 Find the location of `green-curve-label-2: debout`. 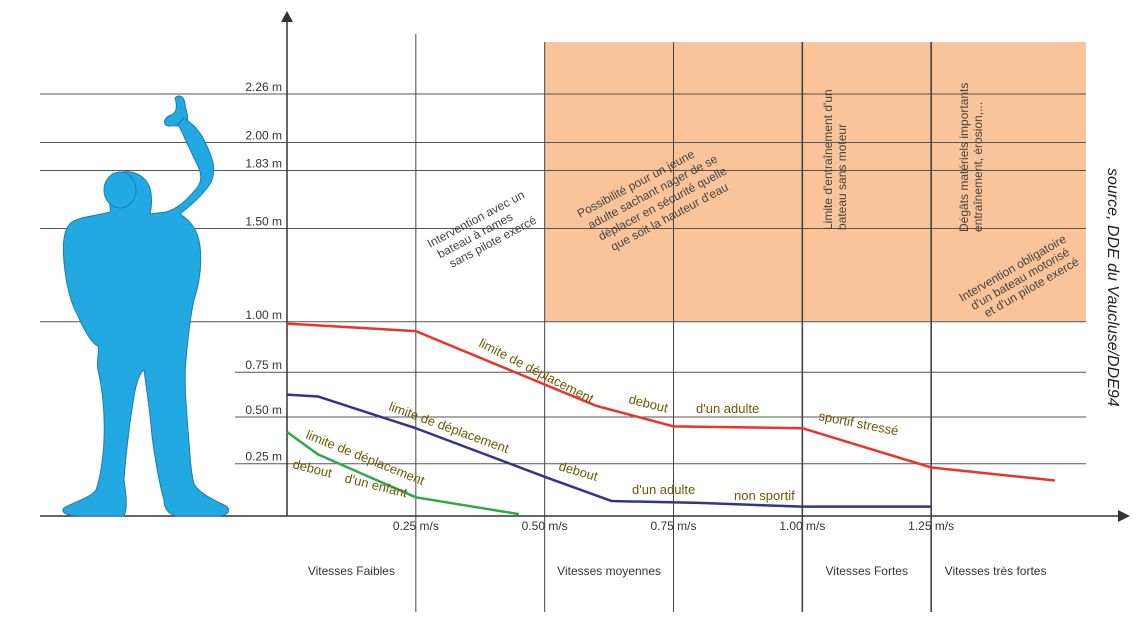

green-curve-label-2: debout is located at coordinates (312, 468).